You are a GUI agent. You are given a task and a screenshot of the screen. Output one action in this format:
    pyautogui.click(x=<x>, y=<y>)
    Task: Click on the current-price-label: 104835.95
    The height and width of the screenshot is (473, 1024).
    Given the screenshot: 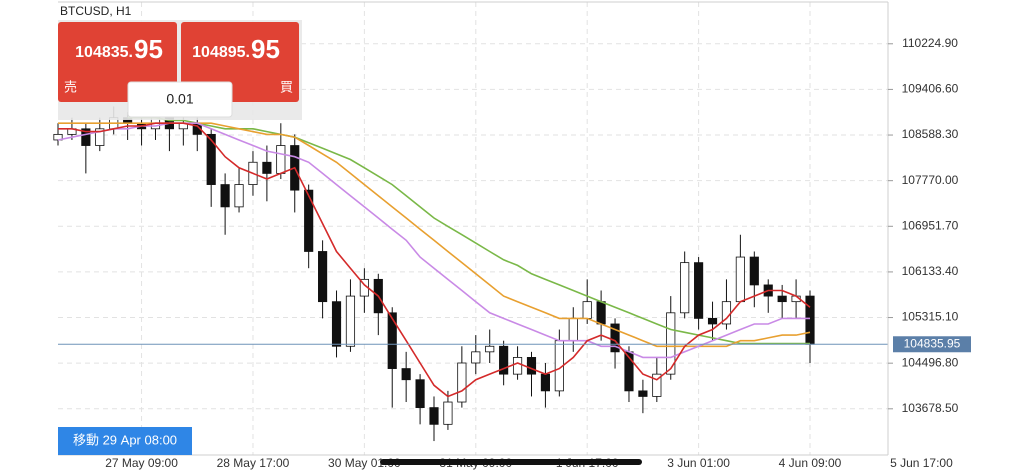 What is the action you would take?
    pyautogui.click(x=932, y=343)
    